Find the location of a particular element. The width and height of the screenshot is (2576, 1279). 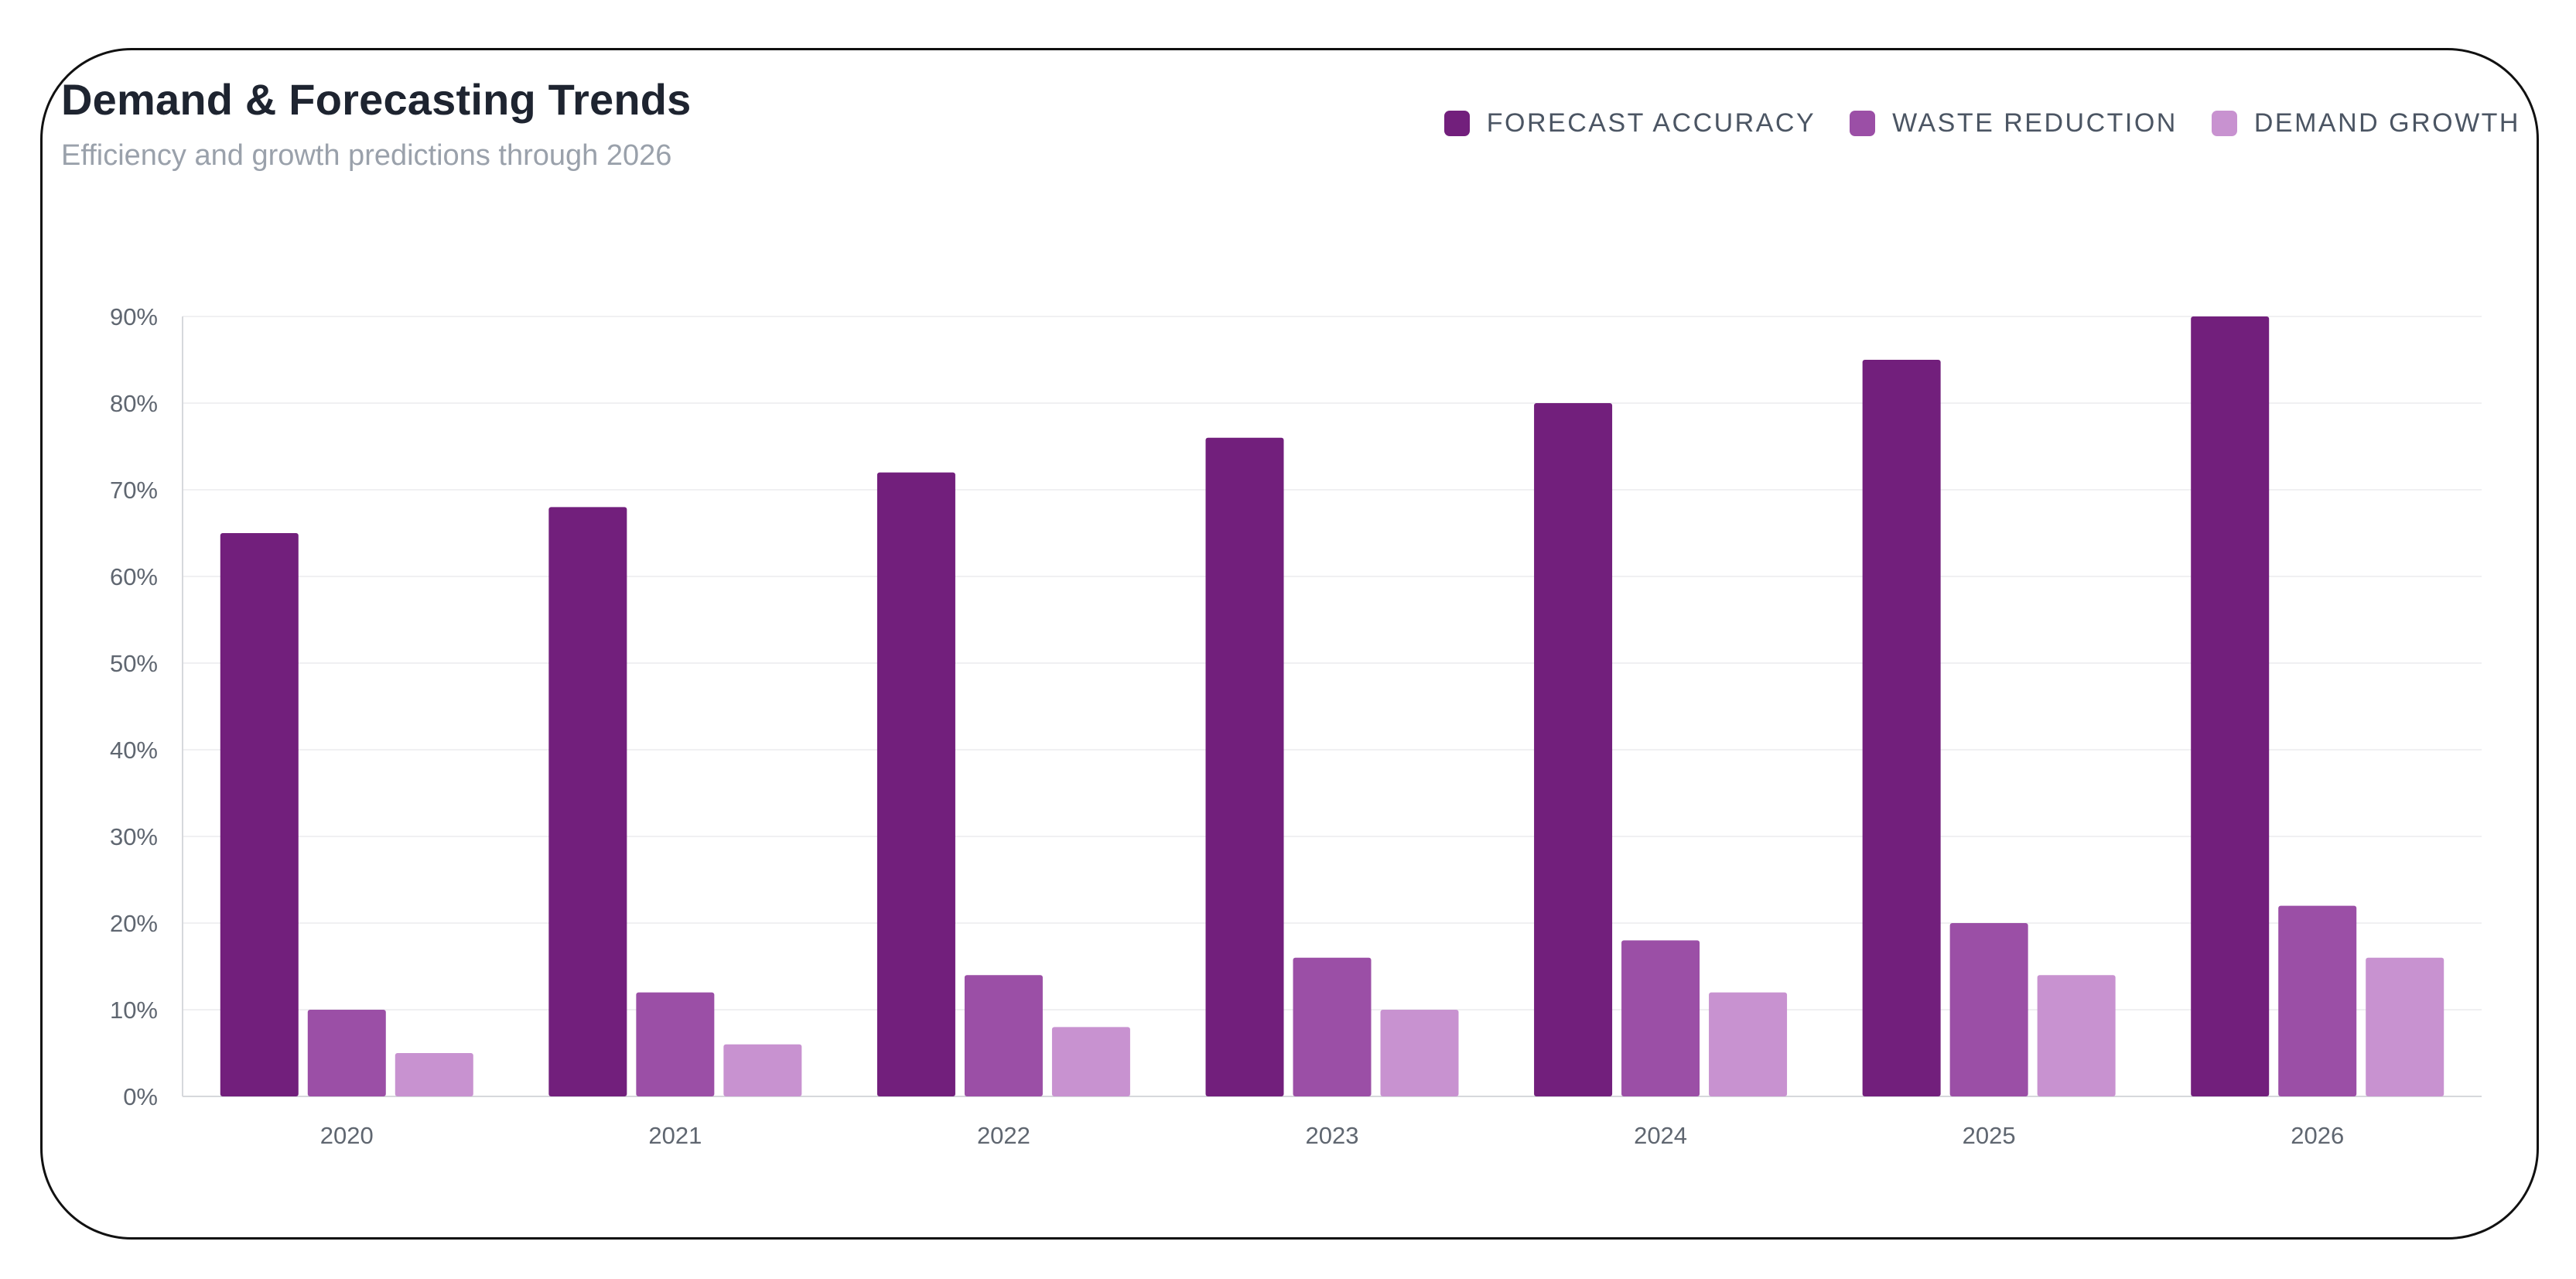

legend-swatch-waste-reduction is located at coordinates (1863, 123).